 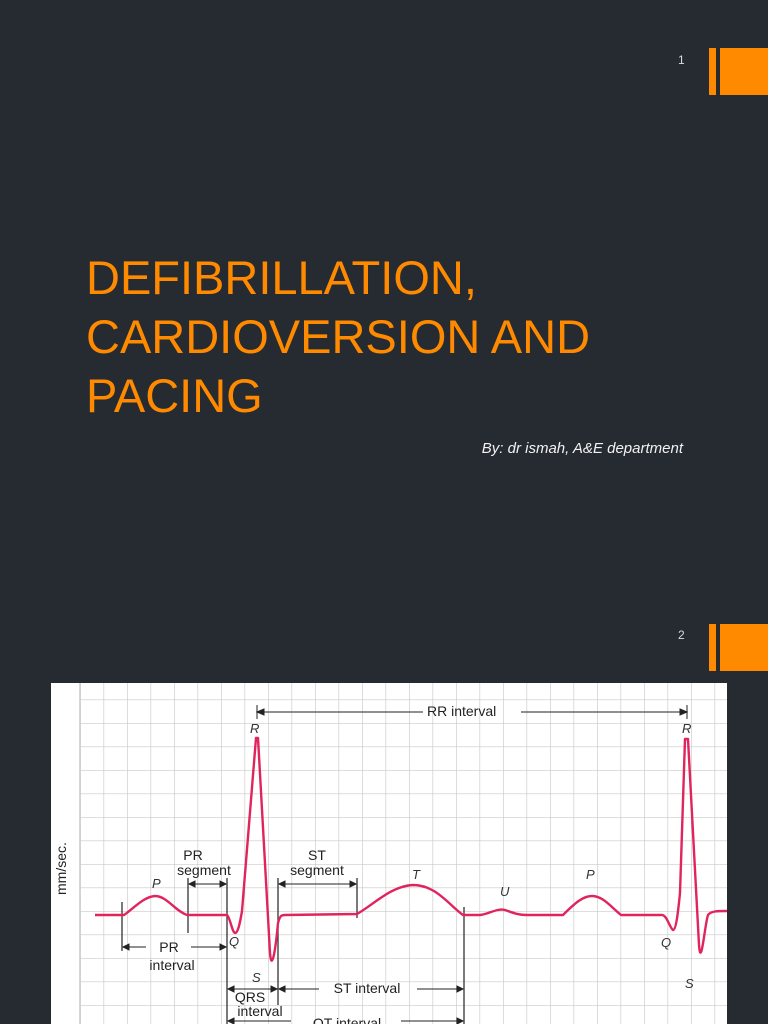 I want to click on wave-label-s2: S, so click(x=689, y=983).